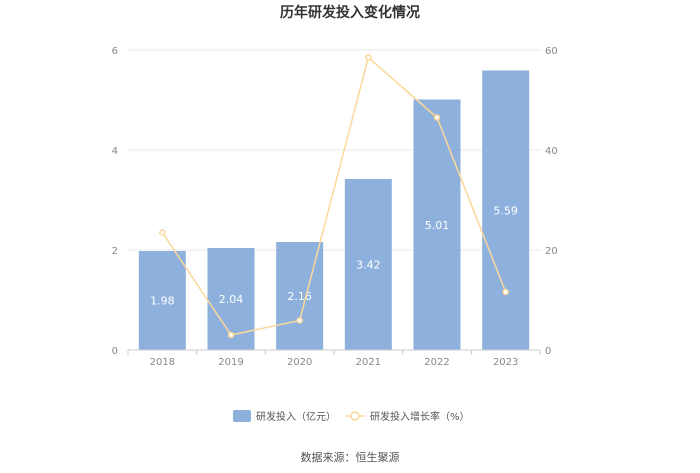  I want to click on left-axis-tick-label: 4, so click(115, 151).